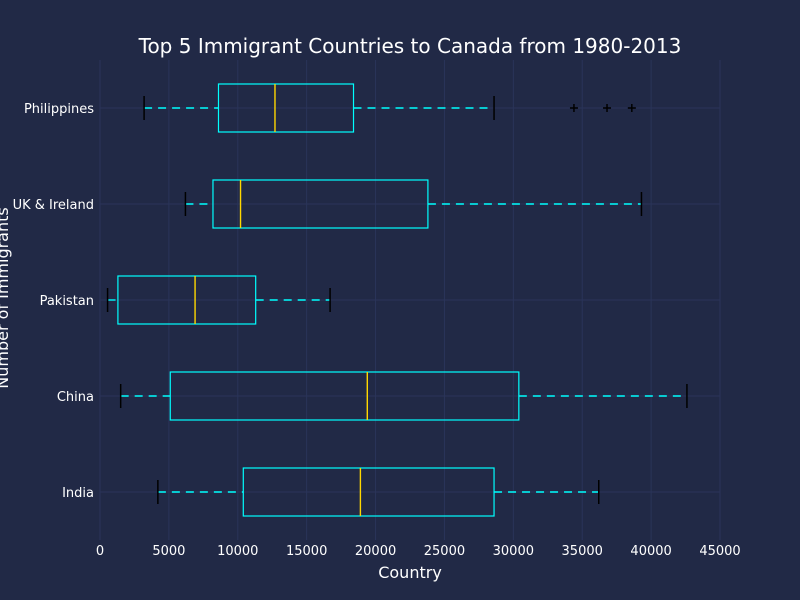 This screenshot has height=600, width=800. Describe the element at coordinates (6, 298) in the screenshot. I see `y-axis-label: Number of Immigrants` at that location.